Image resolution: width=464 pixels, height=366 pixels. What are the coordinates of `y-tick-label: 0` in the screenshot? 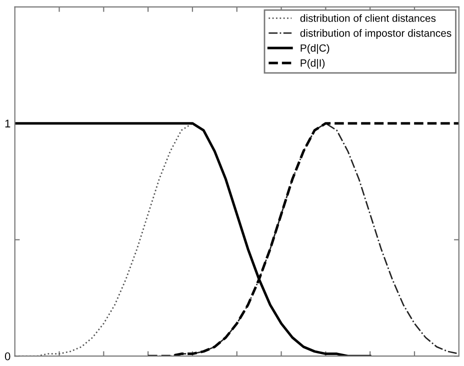 It's located at (7, 356).